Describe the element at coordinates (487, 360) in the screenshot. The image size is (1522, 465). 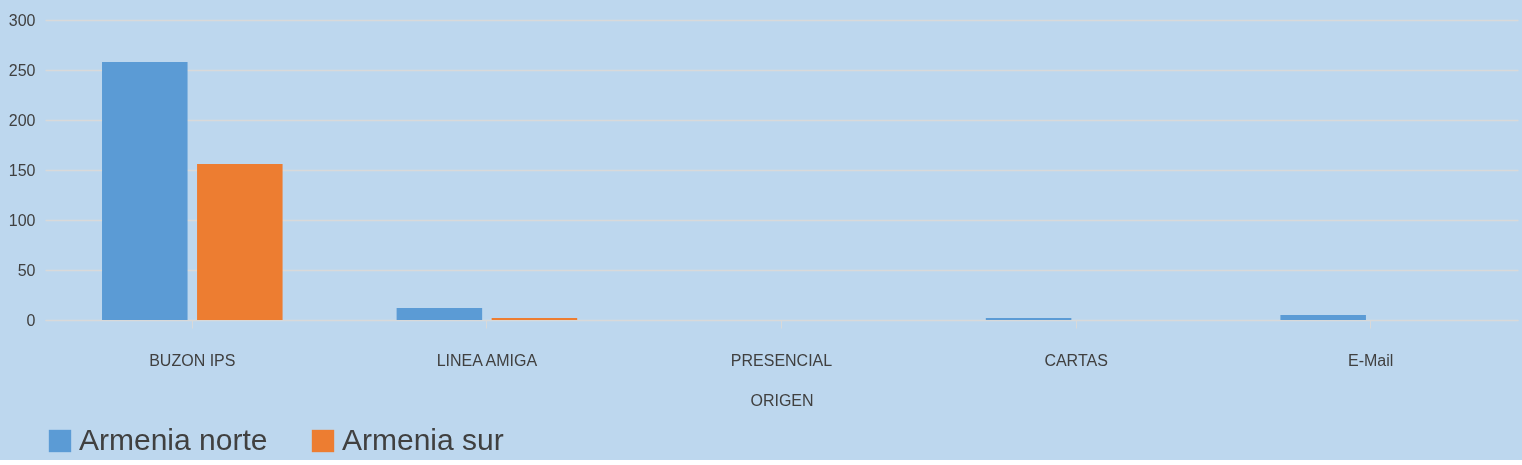
I see `x-tick-label: LINEA AMIGA` at that location.